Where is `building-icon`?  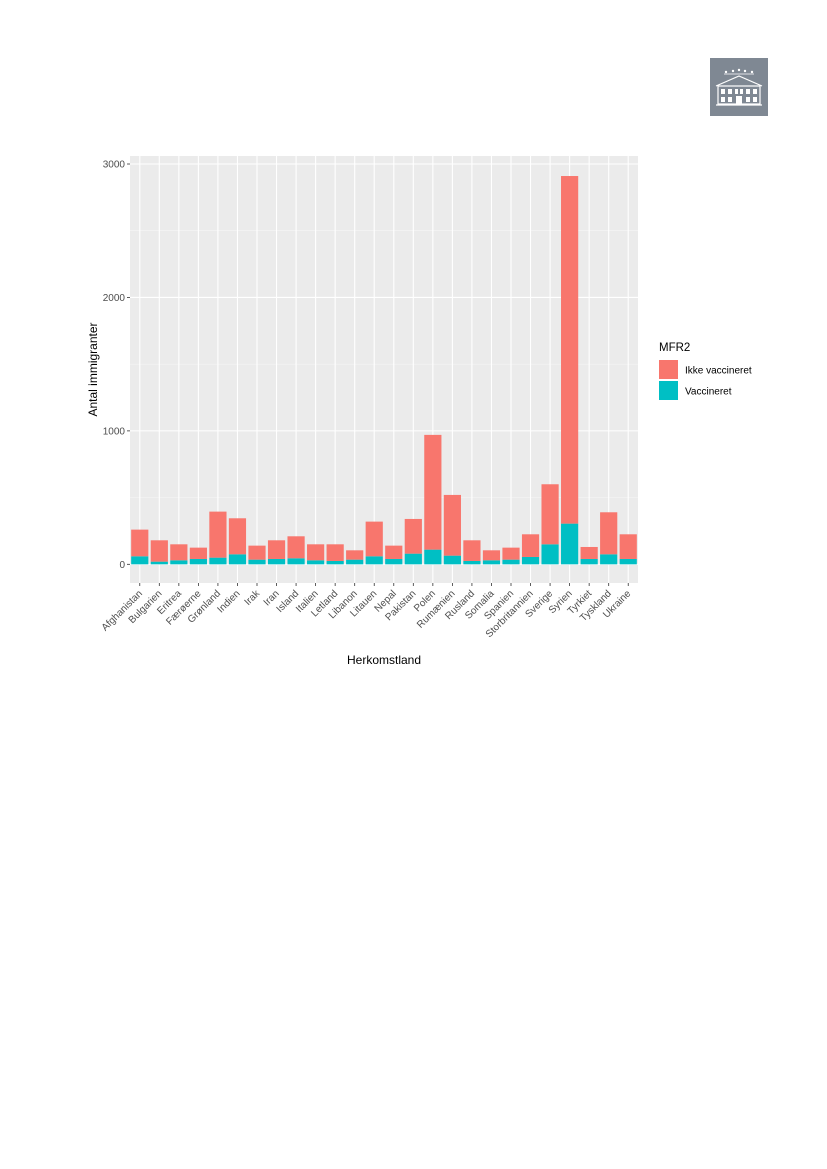
building-icon is located at coordinates (739, 87).